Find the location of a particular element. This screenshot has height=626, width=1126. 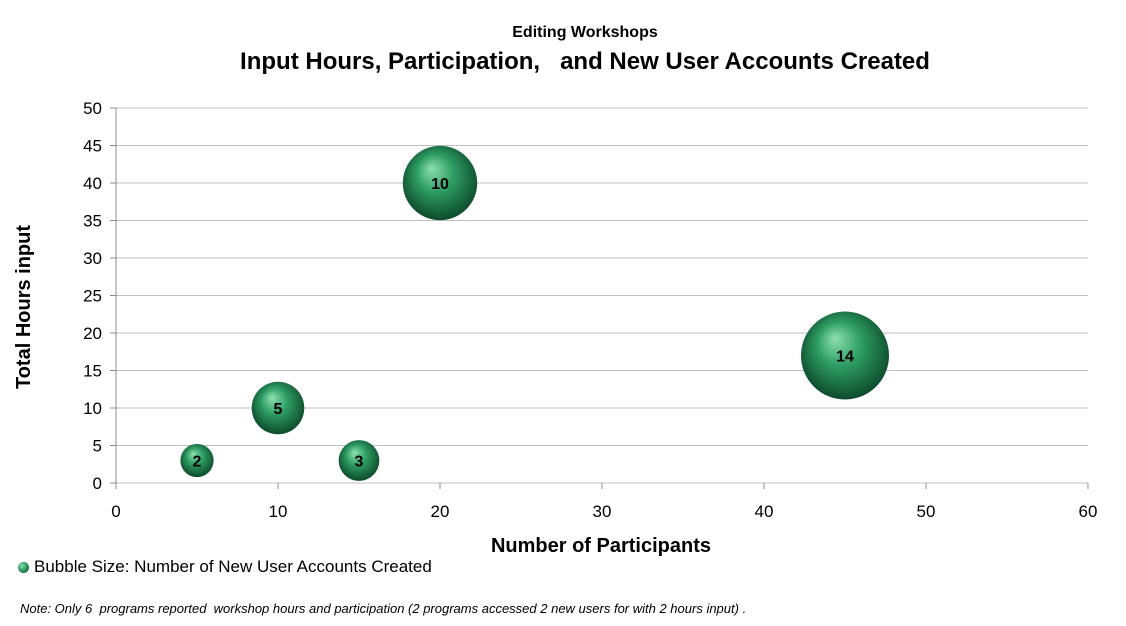

y-tick-label-35: 35 is located at coordinates (92, 221).